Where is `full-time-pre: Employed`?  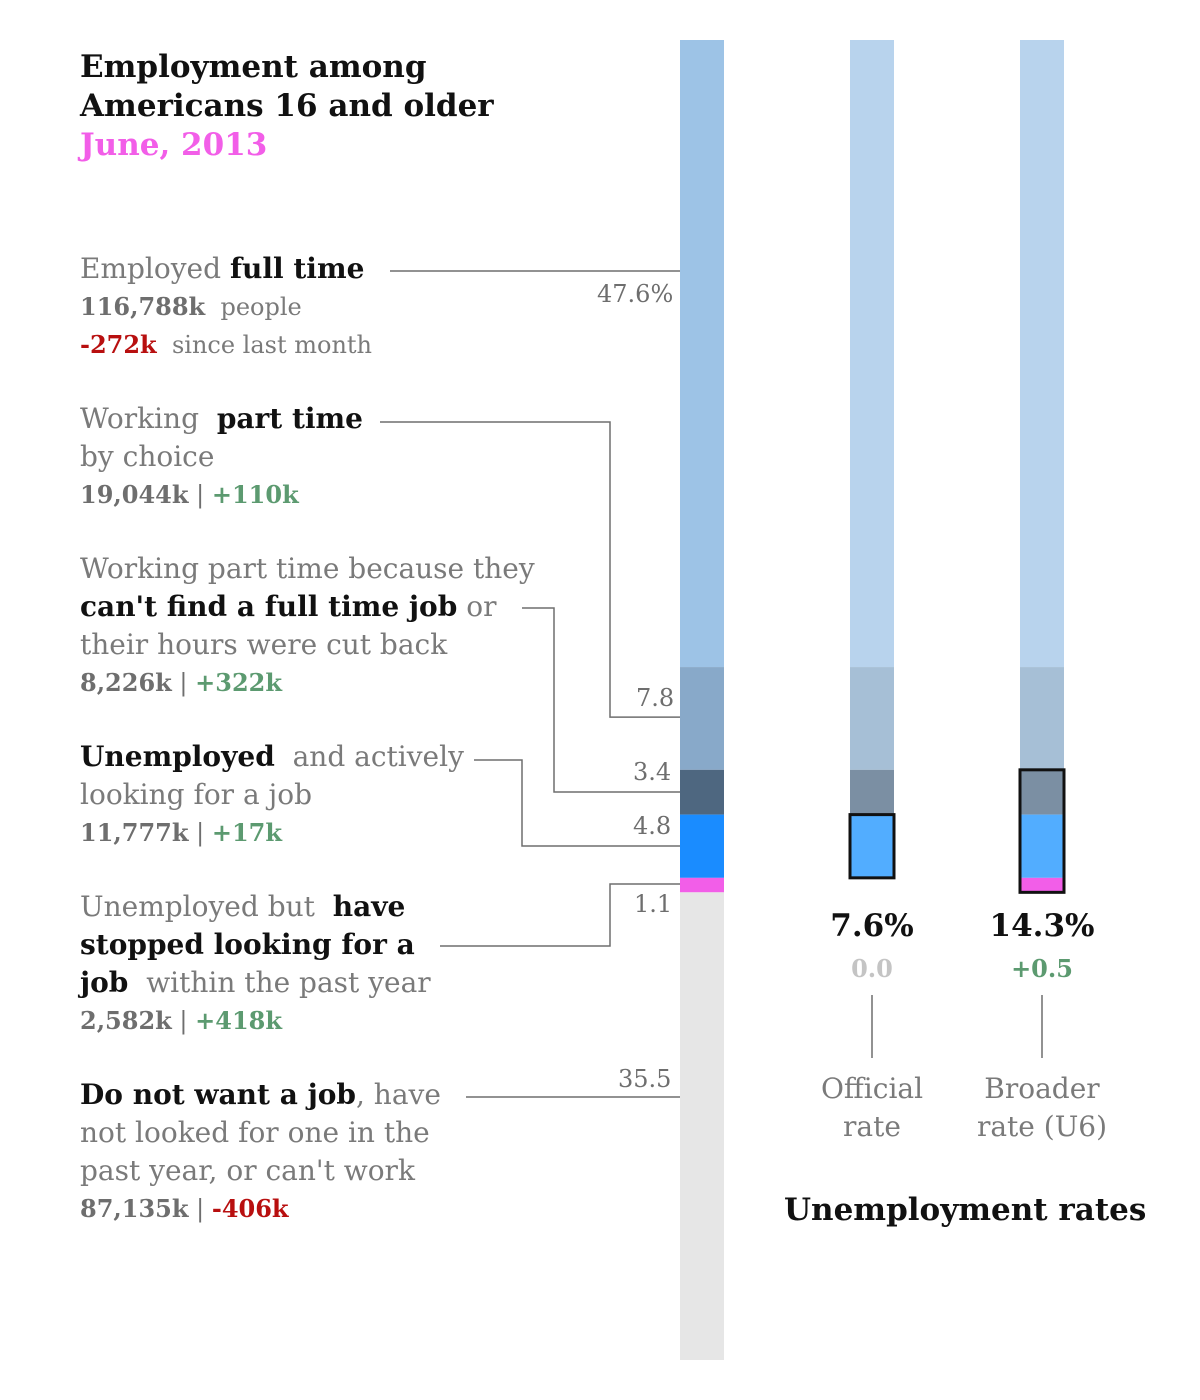 full-time-pre: Employed is located at coordinates (151, 268).